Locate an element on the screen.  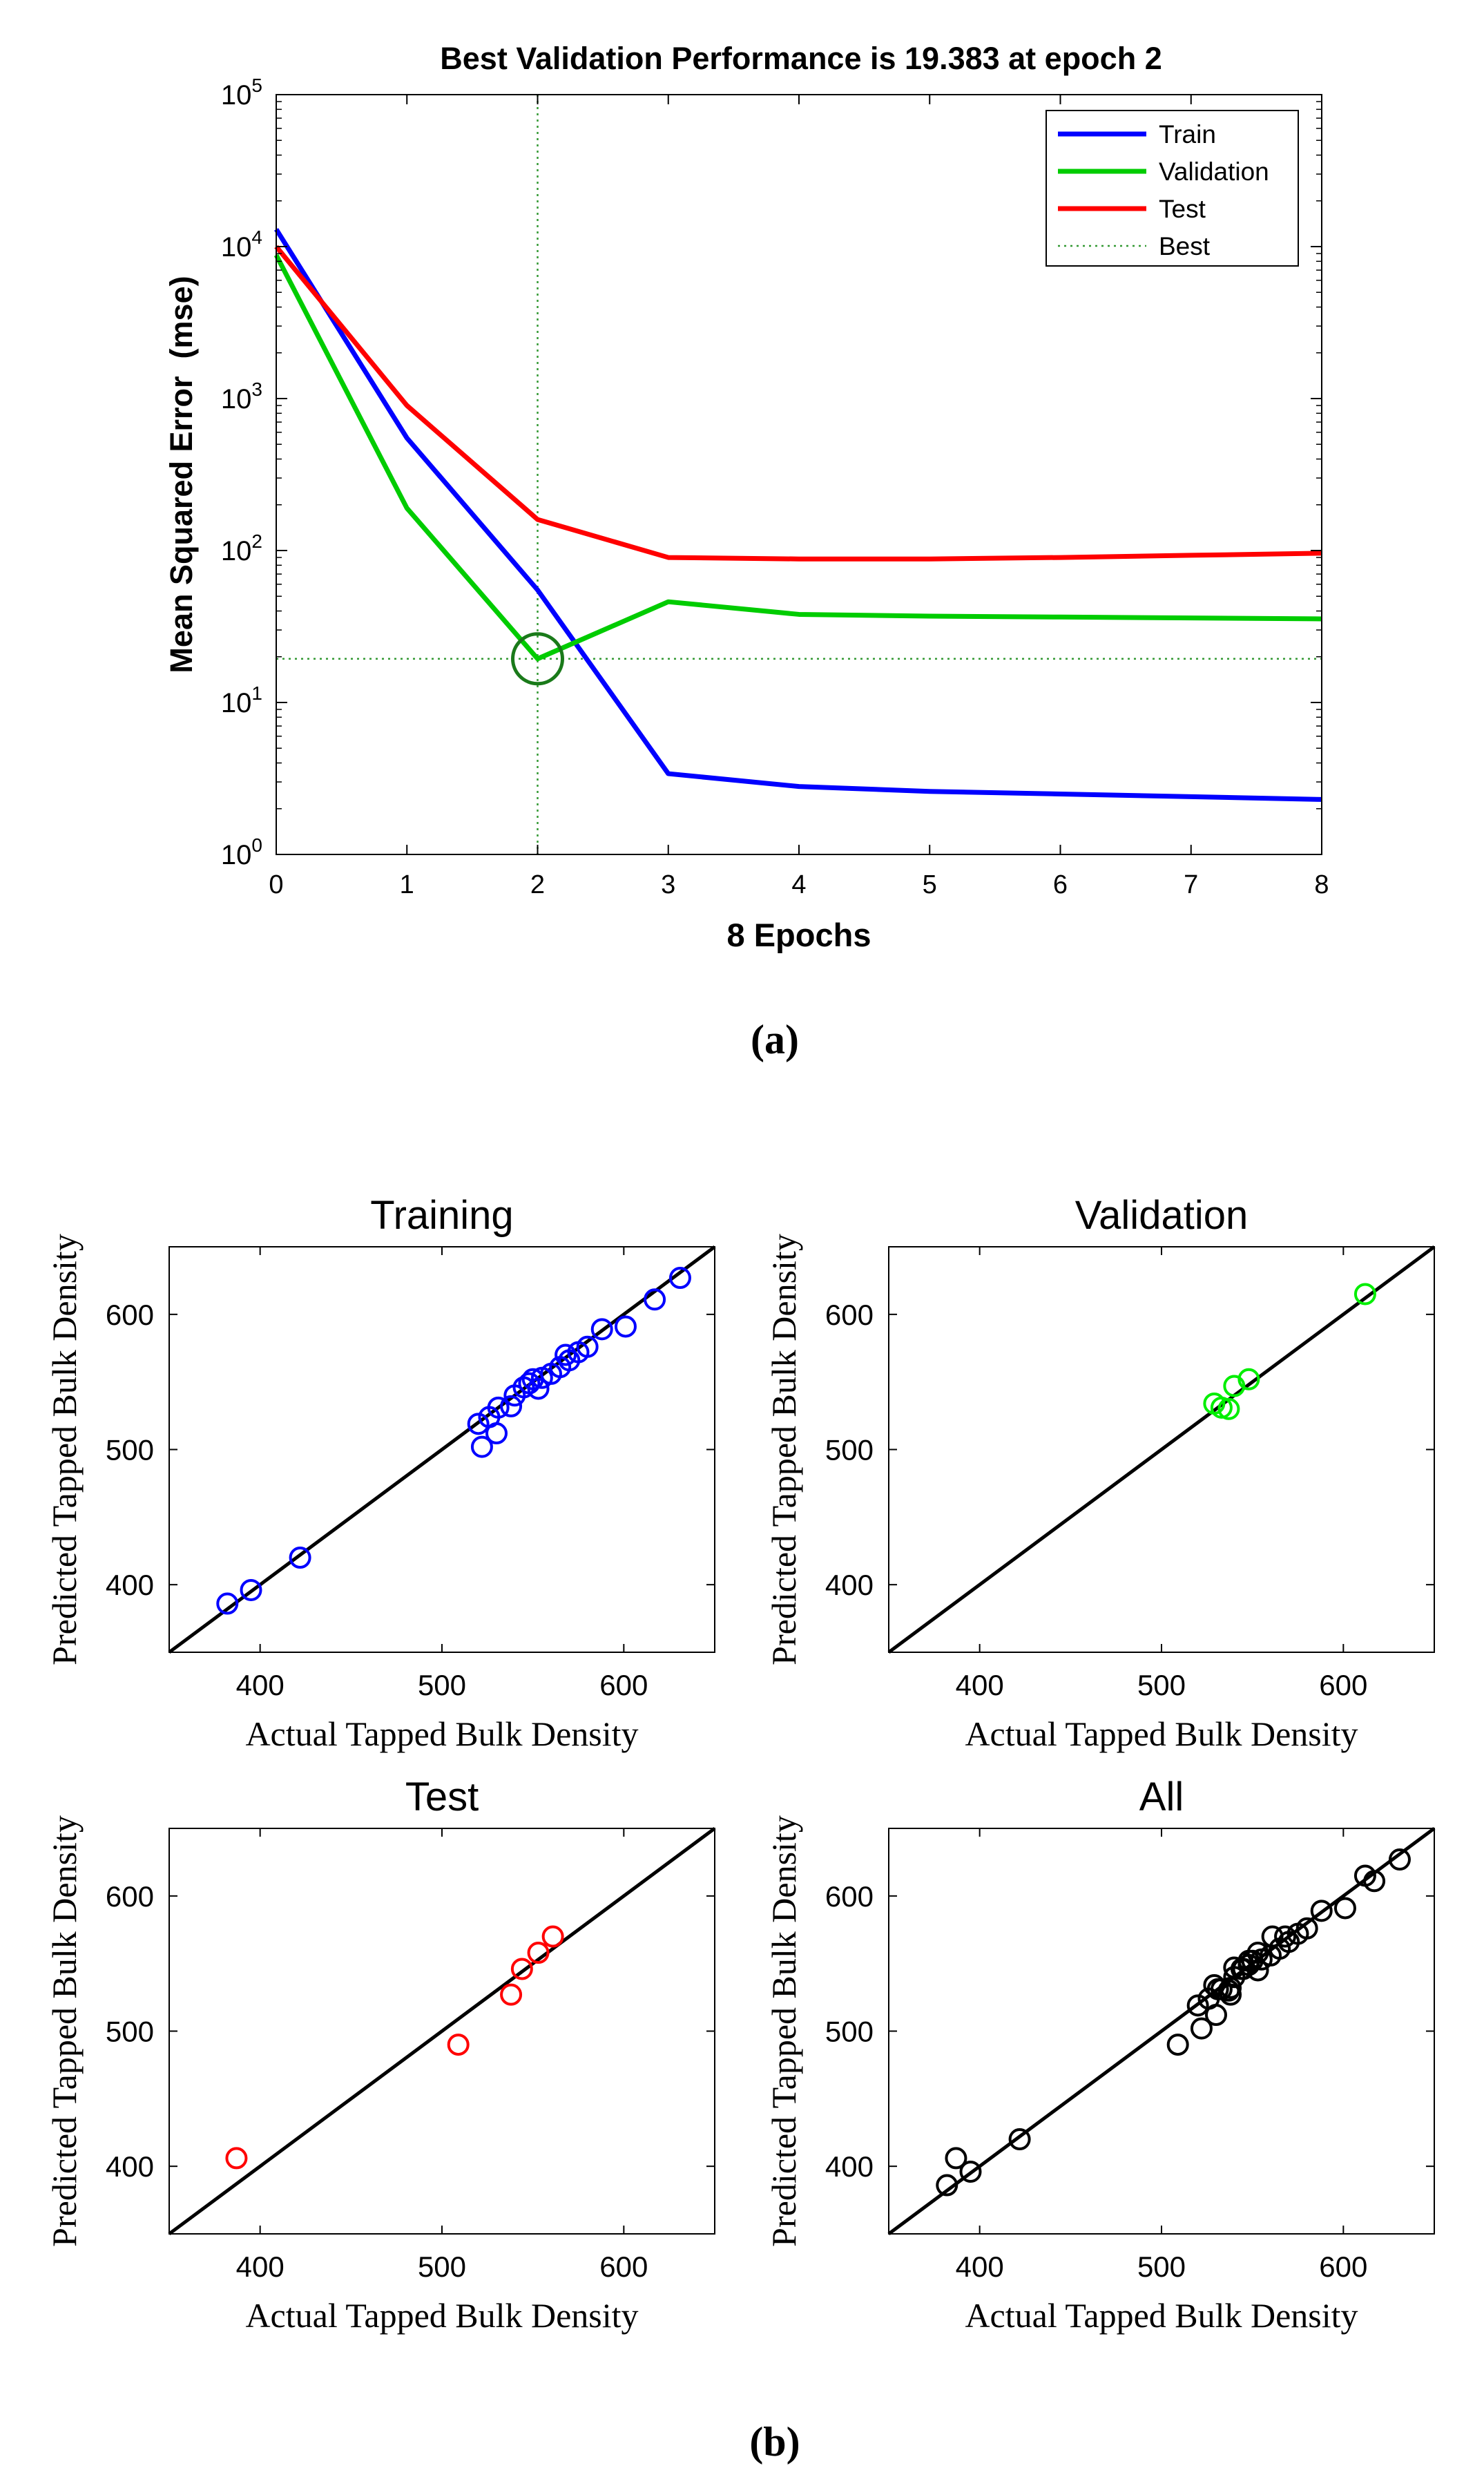
y-tick-label: 10⁵ is located at coordinates (241, 93).